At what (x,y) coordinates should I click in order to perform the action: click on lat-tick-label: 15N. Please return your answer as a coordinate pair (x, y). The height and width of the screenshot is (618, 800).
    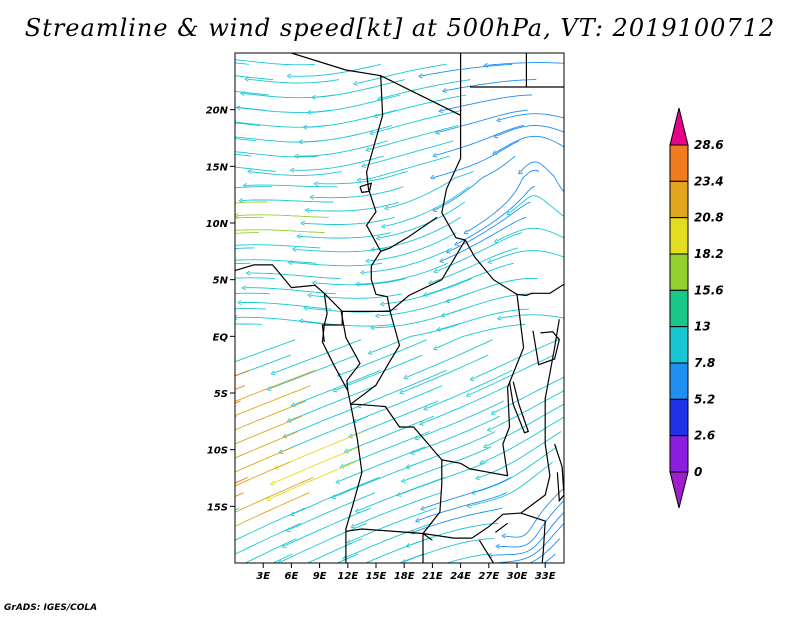
    Looking at the image, I should click on (217, 167).